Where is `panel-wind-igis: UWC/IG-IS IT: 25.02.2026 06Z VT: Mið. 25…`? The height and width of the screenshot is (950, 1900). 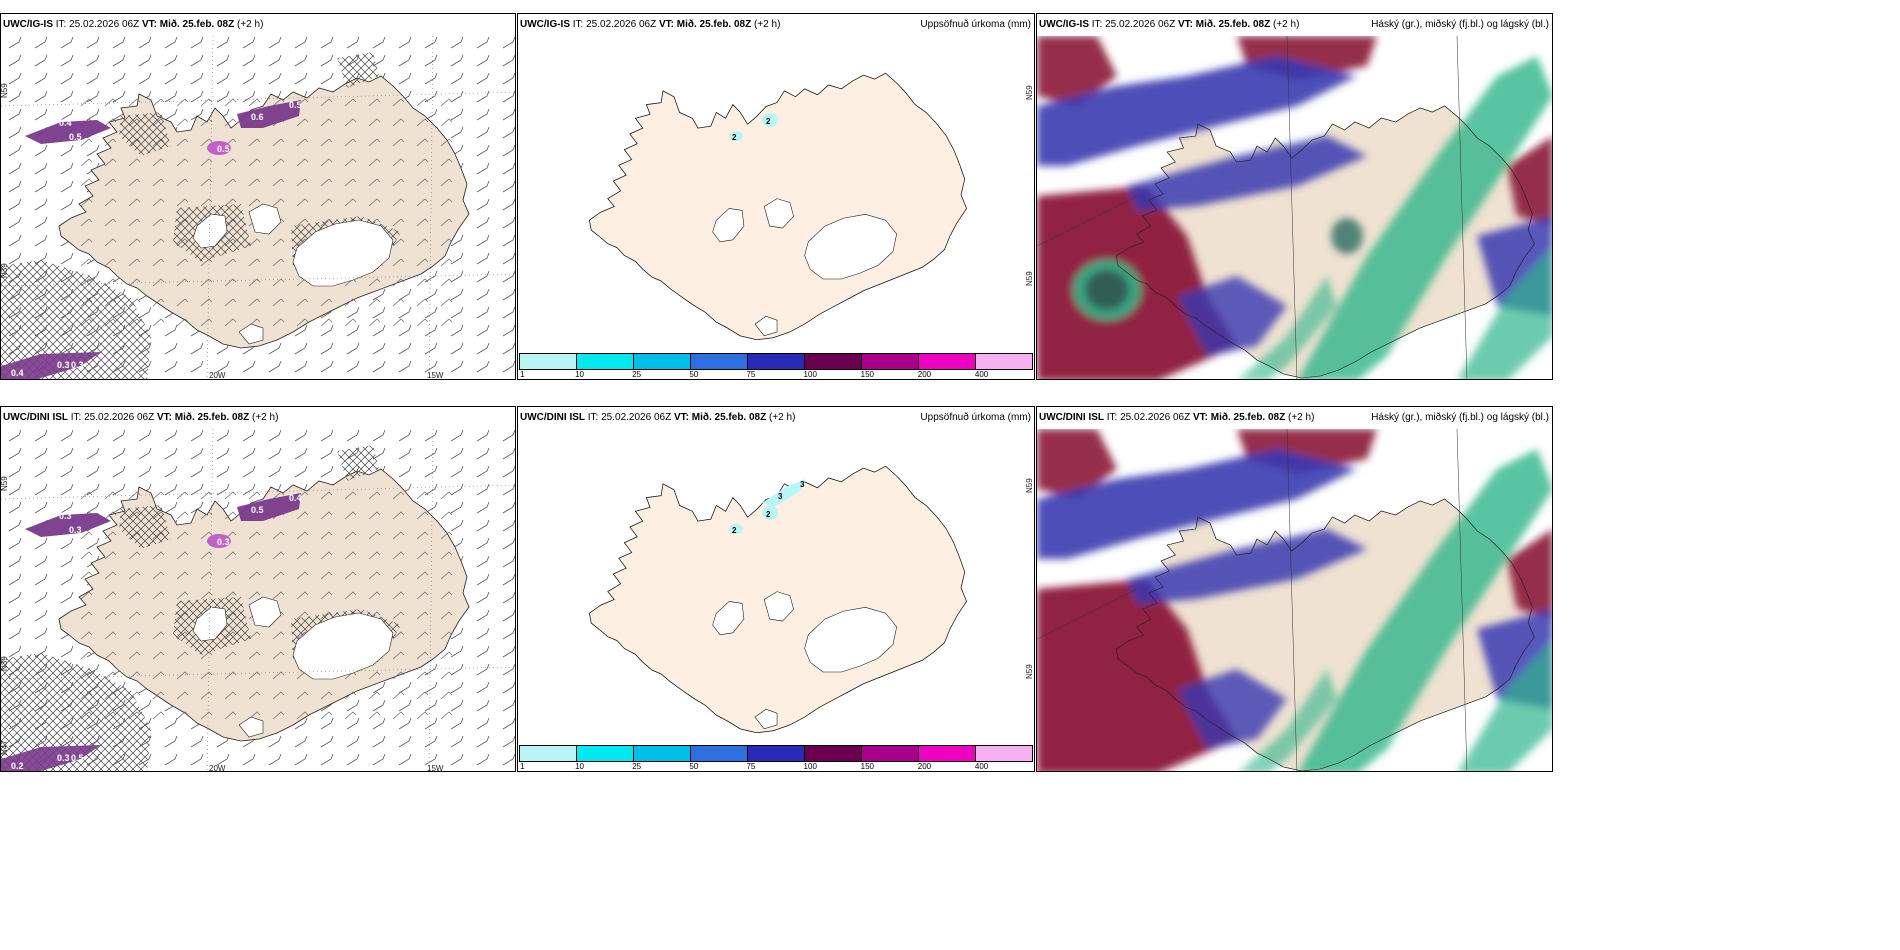 panel-wind-igis: UWC/IG-IS IT: 25.02.2026 06Z VT: Mið. 25… is located at coordinates (258, 196).